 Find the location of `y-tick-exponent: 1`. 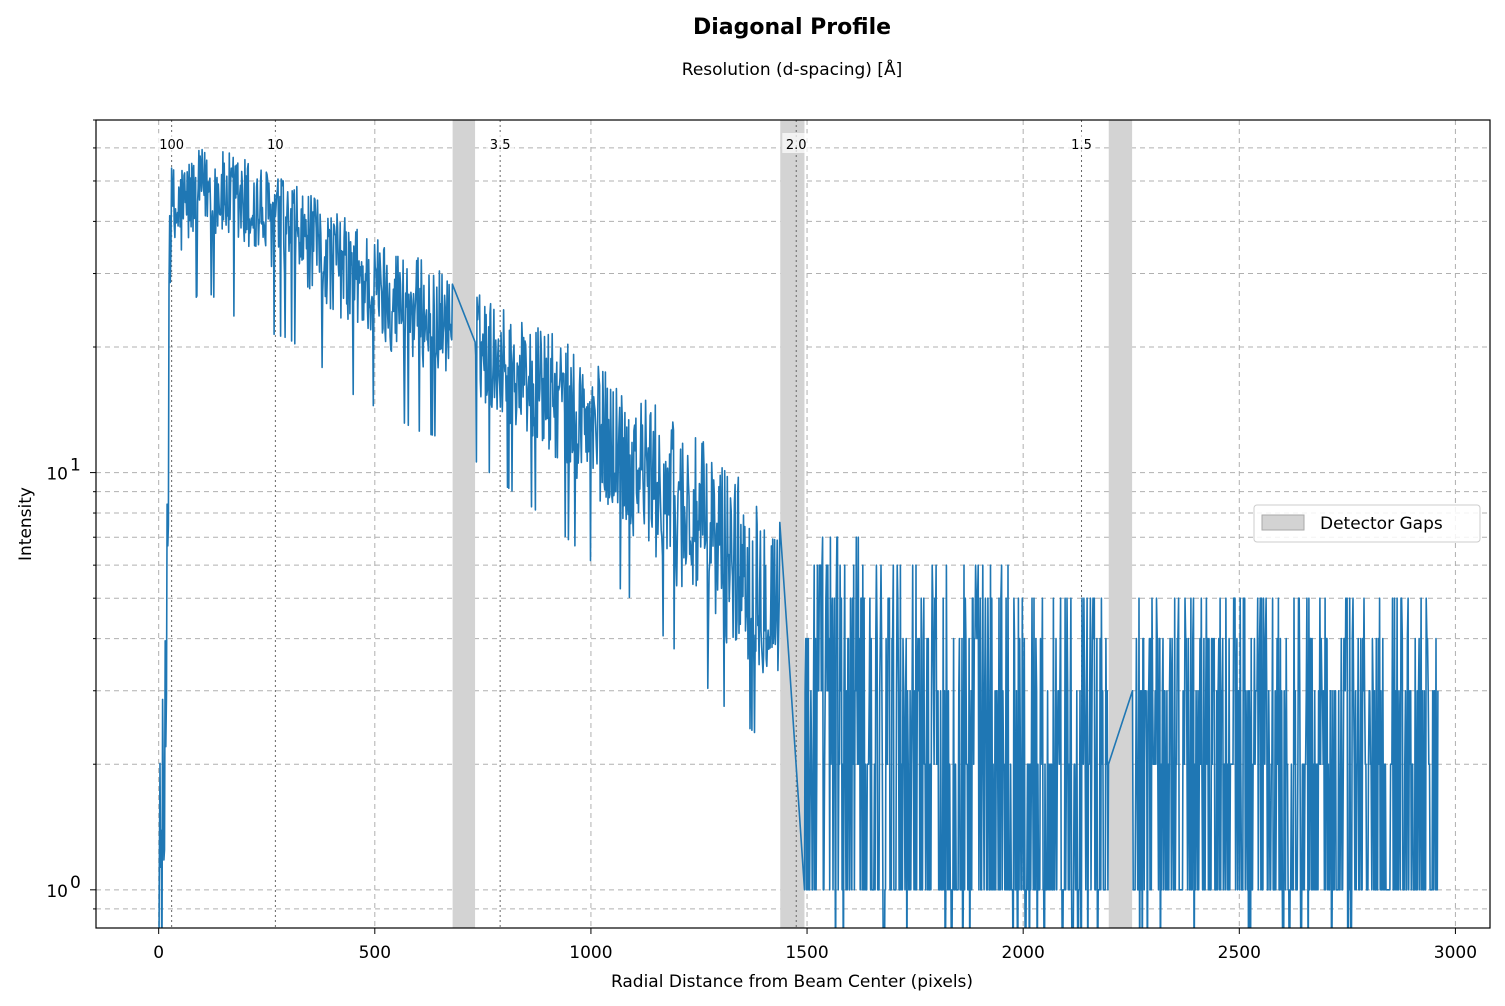

y-tick-exponent: 1 is located at coordinates (75, 466).